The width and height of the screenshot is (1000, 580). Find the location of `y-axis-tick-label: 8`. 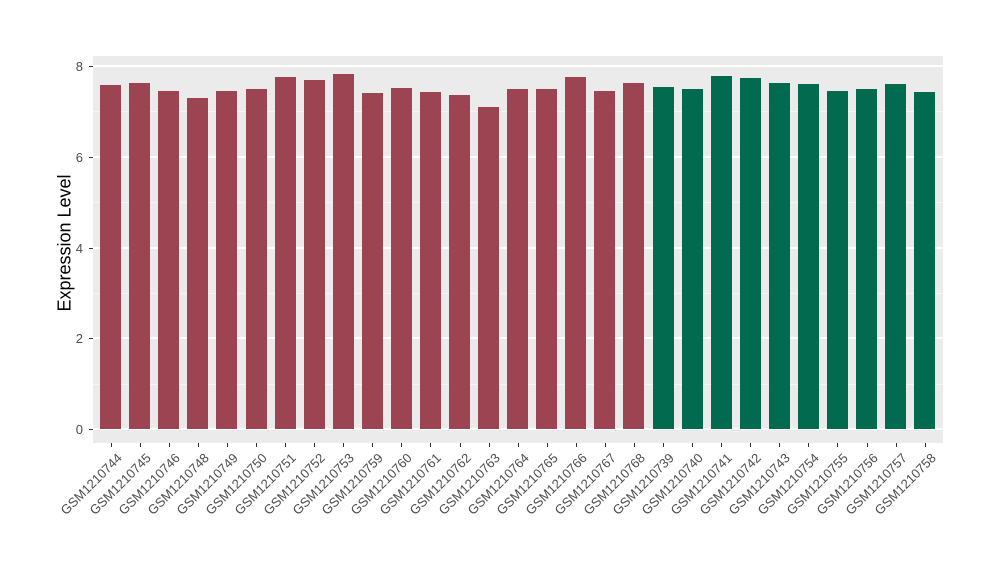

y-axis-tick-label: 8 is located at coordinates (79, 66).